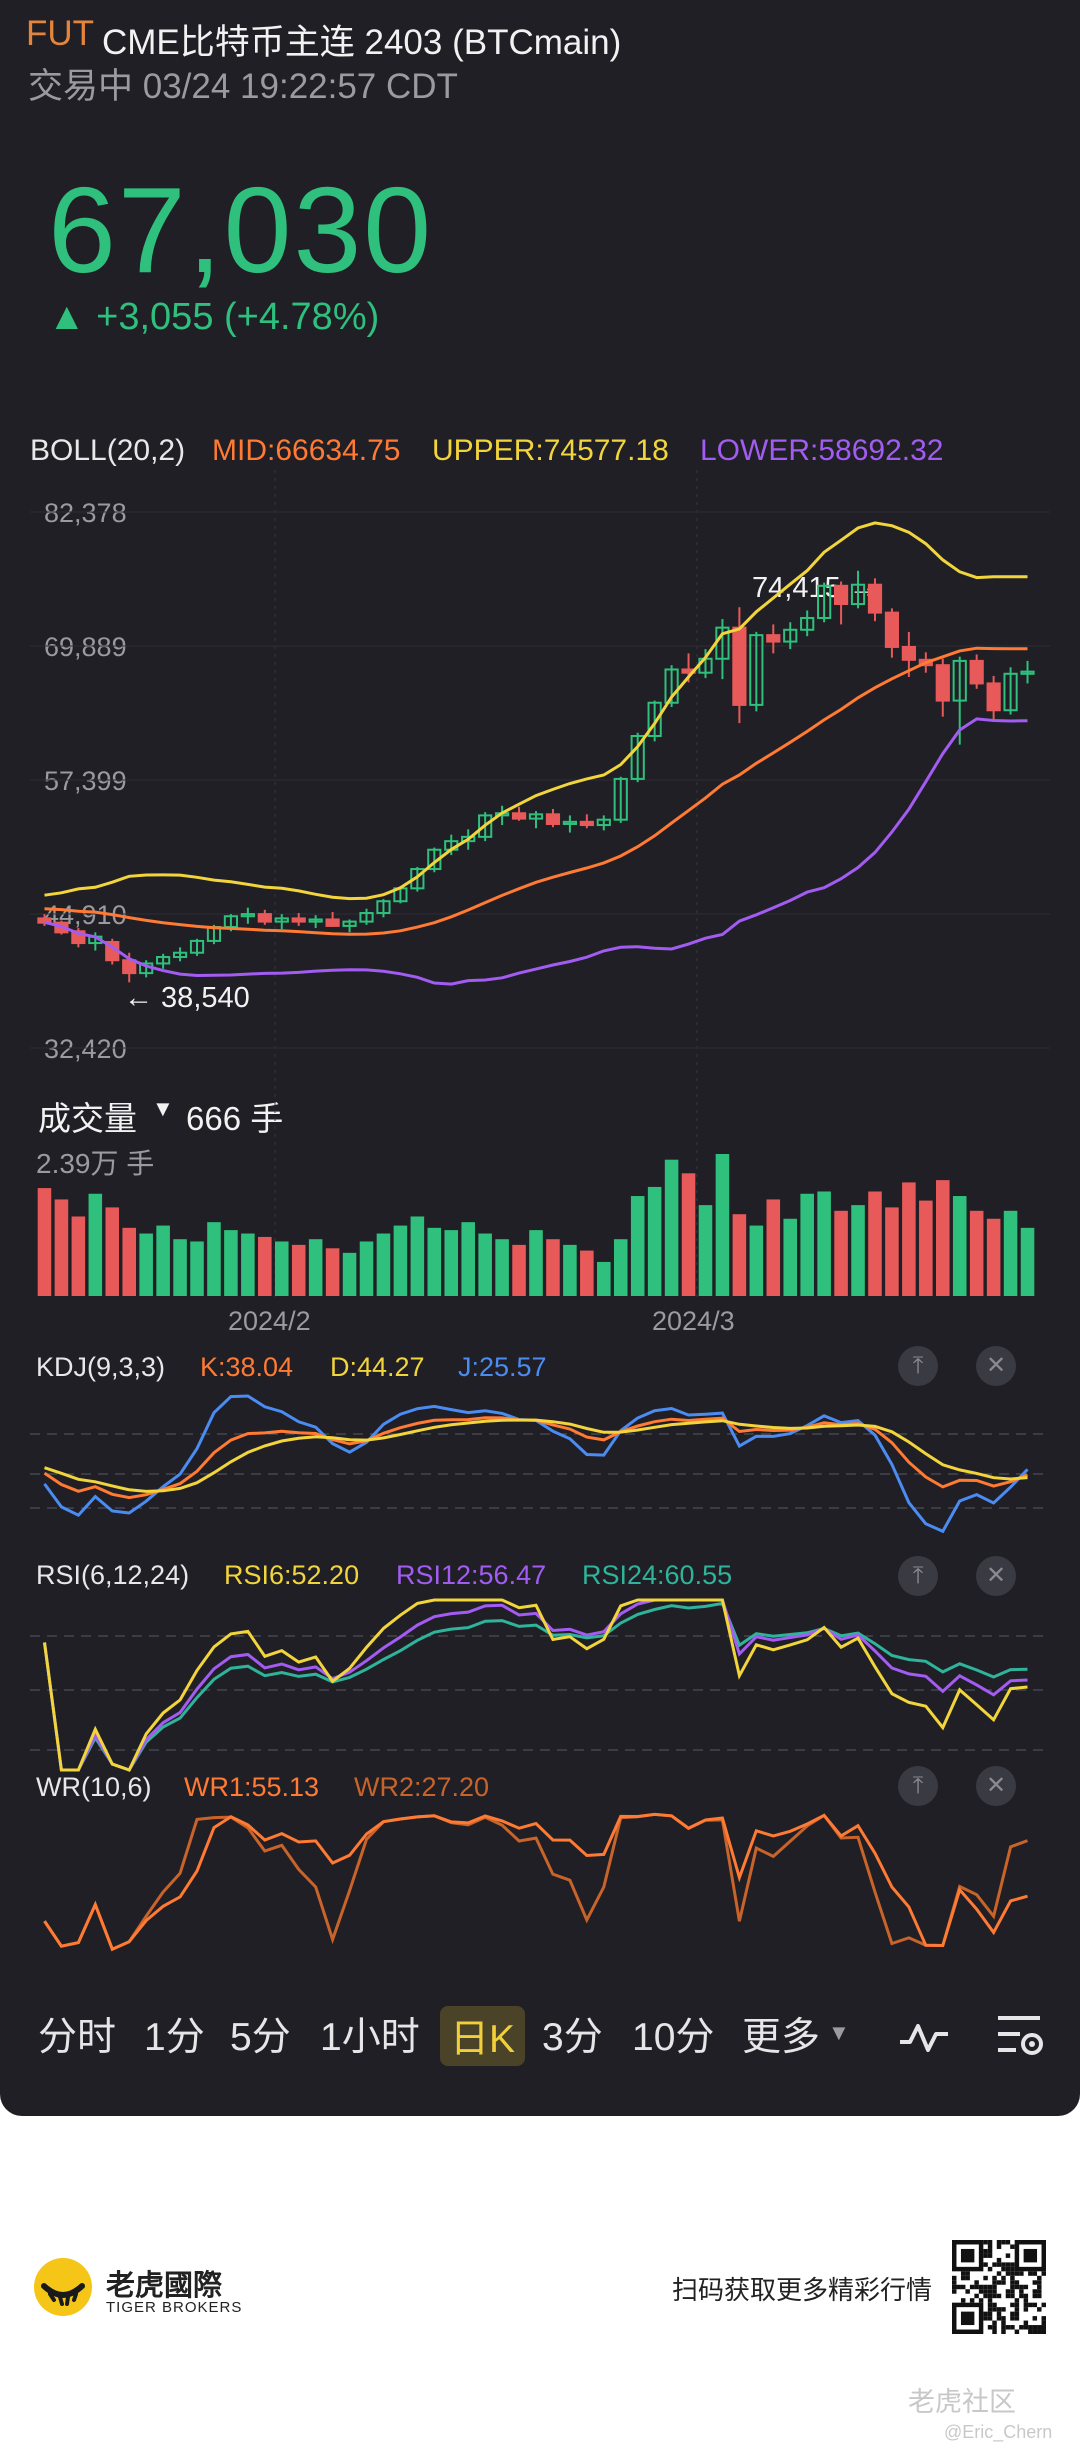 The height and width of the screenshot is (2462, 1080). What do you see at coordinates (362, 42) in the screenshot?
I see `instrument-title: CME比特币主连 2403 (BTCmain)` at bounding box center [362, 42].